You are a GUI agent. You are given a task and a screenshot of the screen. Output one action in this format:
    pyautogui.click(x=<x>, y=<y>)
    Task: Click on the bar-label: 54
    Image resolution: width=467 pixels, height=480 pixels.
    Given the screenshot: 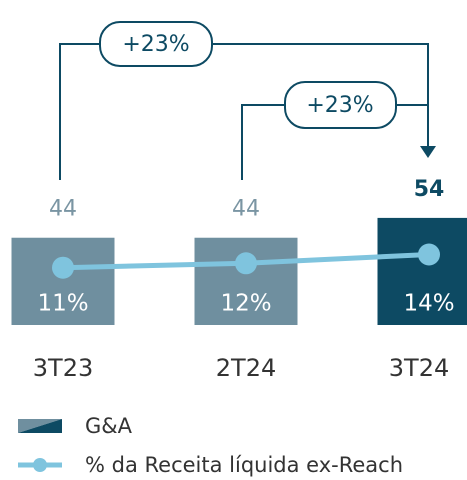 What is the action you would take?
    pyautogui.click(x=429, y=189)
    